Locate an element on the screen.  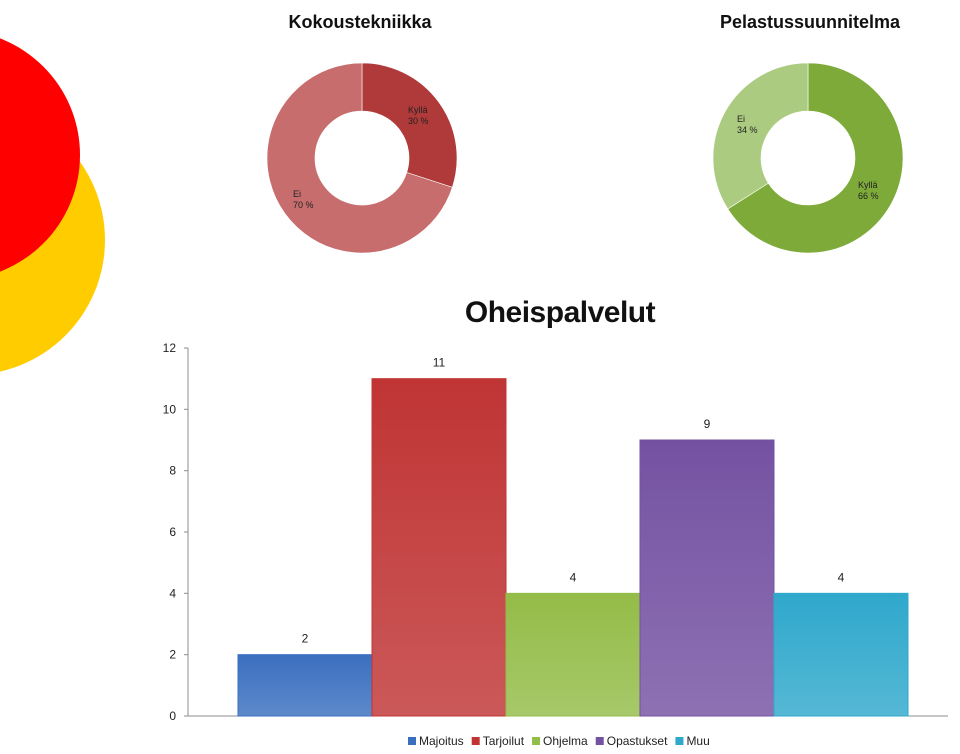
pelastussuunnitelma-slice-value: 34 % is located at coordinates (747, 130).